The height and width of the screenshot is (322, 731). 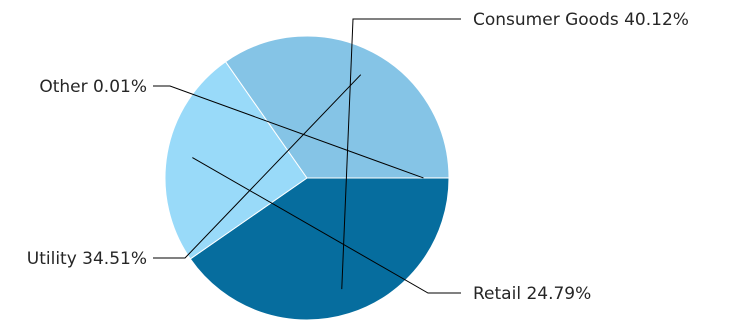 What do you see at coordinates (87, 259) in the screenshot?
I see `slice-label-utility: Utility 34.51%` at bounding box center [87, 259].